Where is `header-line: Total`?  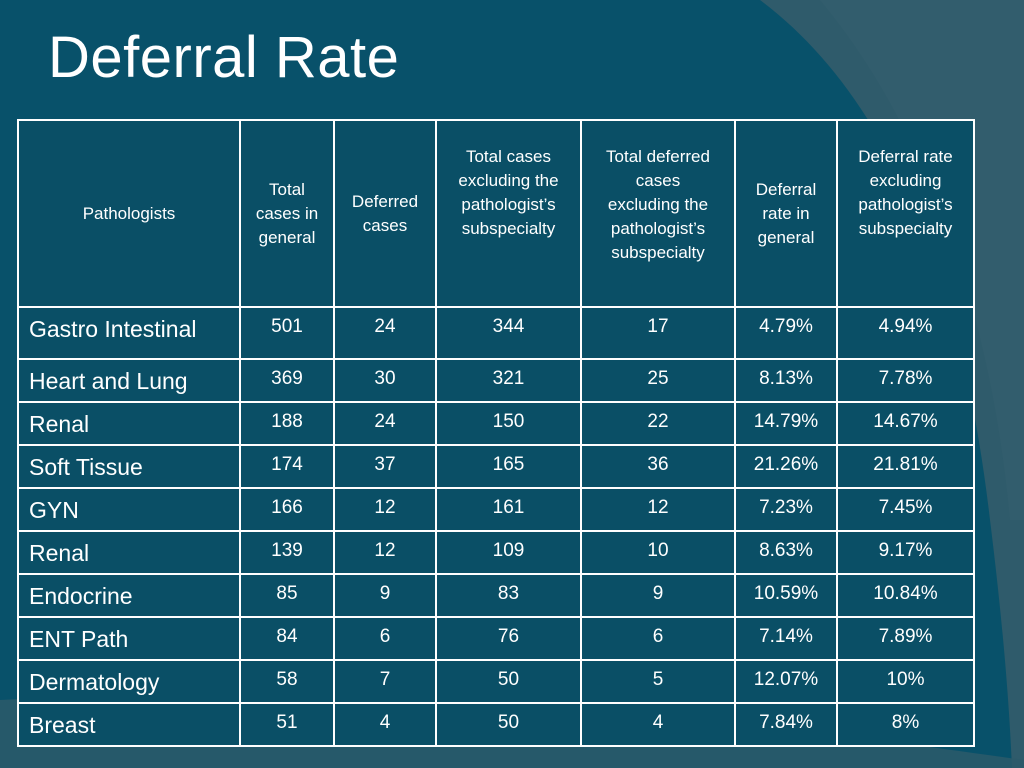
header-line: Total is located at coordinates (287, 189).